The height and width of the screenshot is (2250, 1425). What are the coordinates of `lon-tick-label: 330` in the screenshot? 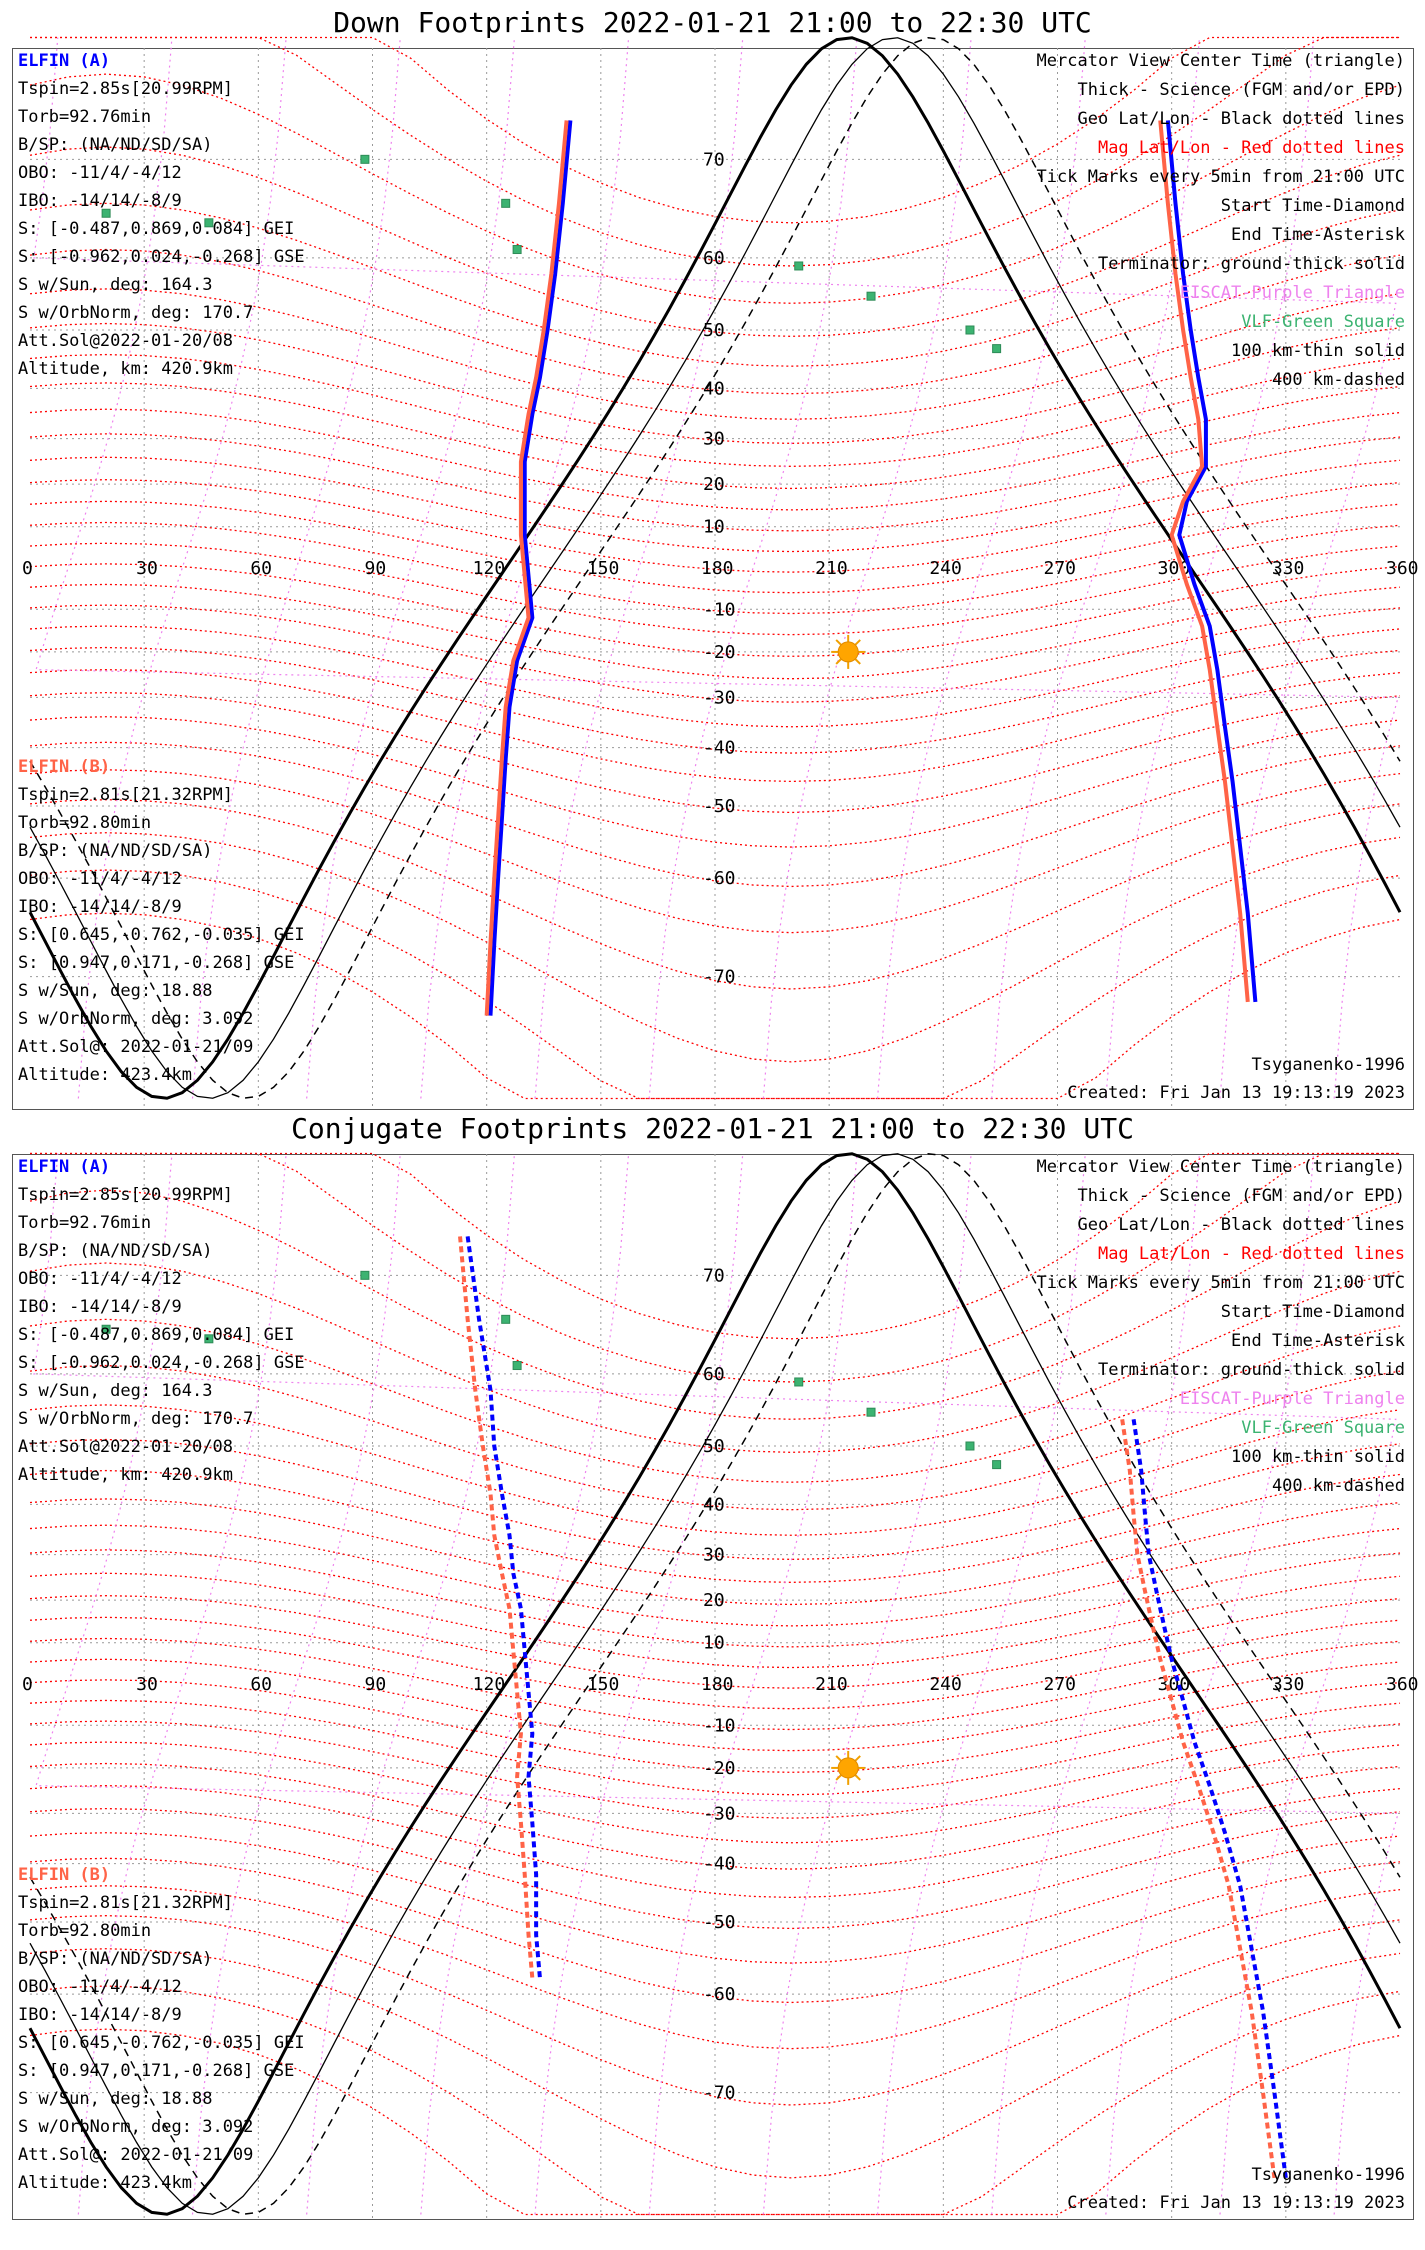 It's located at (1288, 1684).